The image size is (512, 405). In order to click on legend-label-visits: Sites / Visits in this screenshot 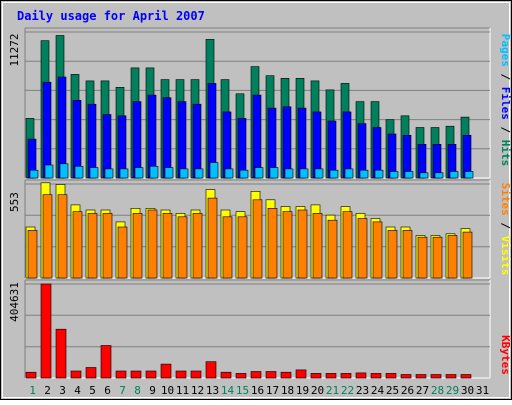, I will do `click(505, 229)`.